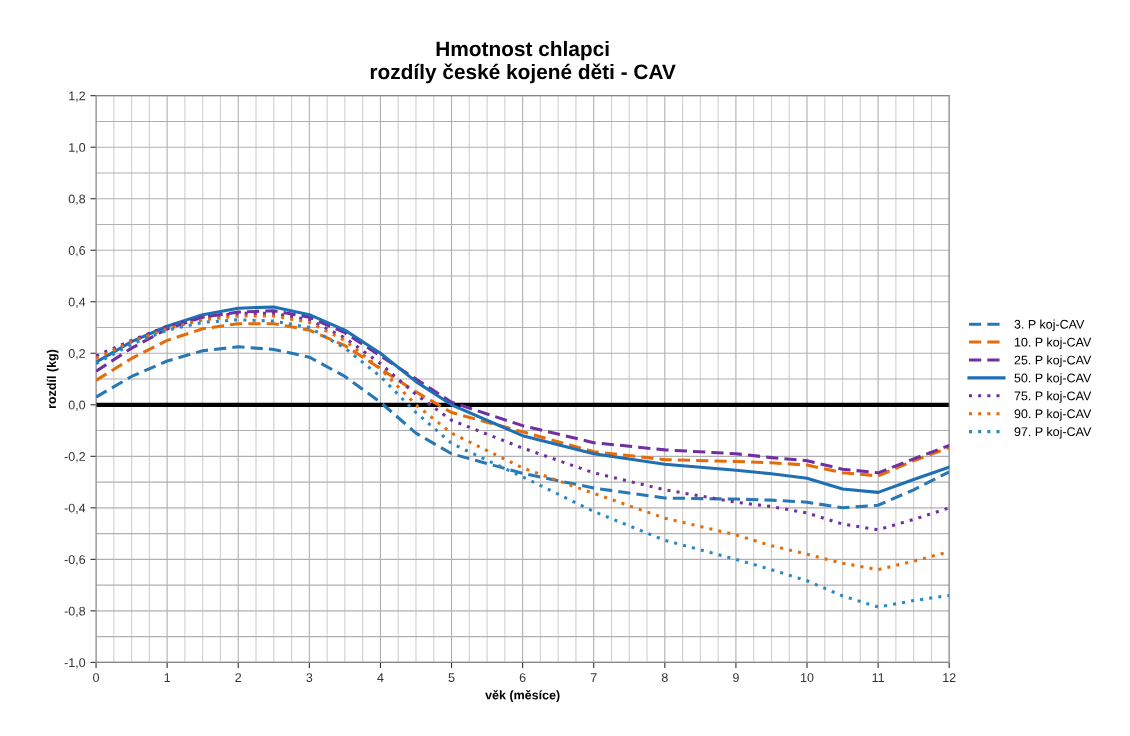 The width and height of the screenshot is (1130, 736). What do you see at coordinates (75, 457) in the screenshot?
I see `y-tick-label: -0,2` at bounding box center [75, 457].